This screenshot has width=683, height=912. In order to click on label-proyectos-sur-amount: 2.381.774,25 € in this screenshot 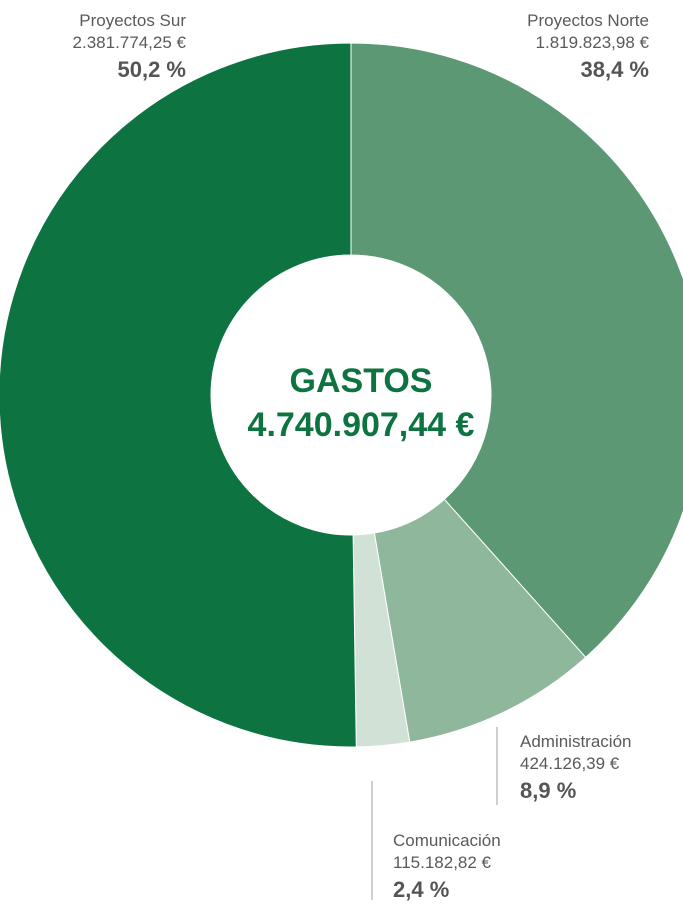, I will do `click(129, 42)`.